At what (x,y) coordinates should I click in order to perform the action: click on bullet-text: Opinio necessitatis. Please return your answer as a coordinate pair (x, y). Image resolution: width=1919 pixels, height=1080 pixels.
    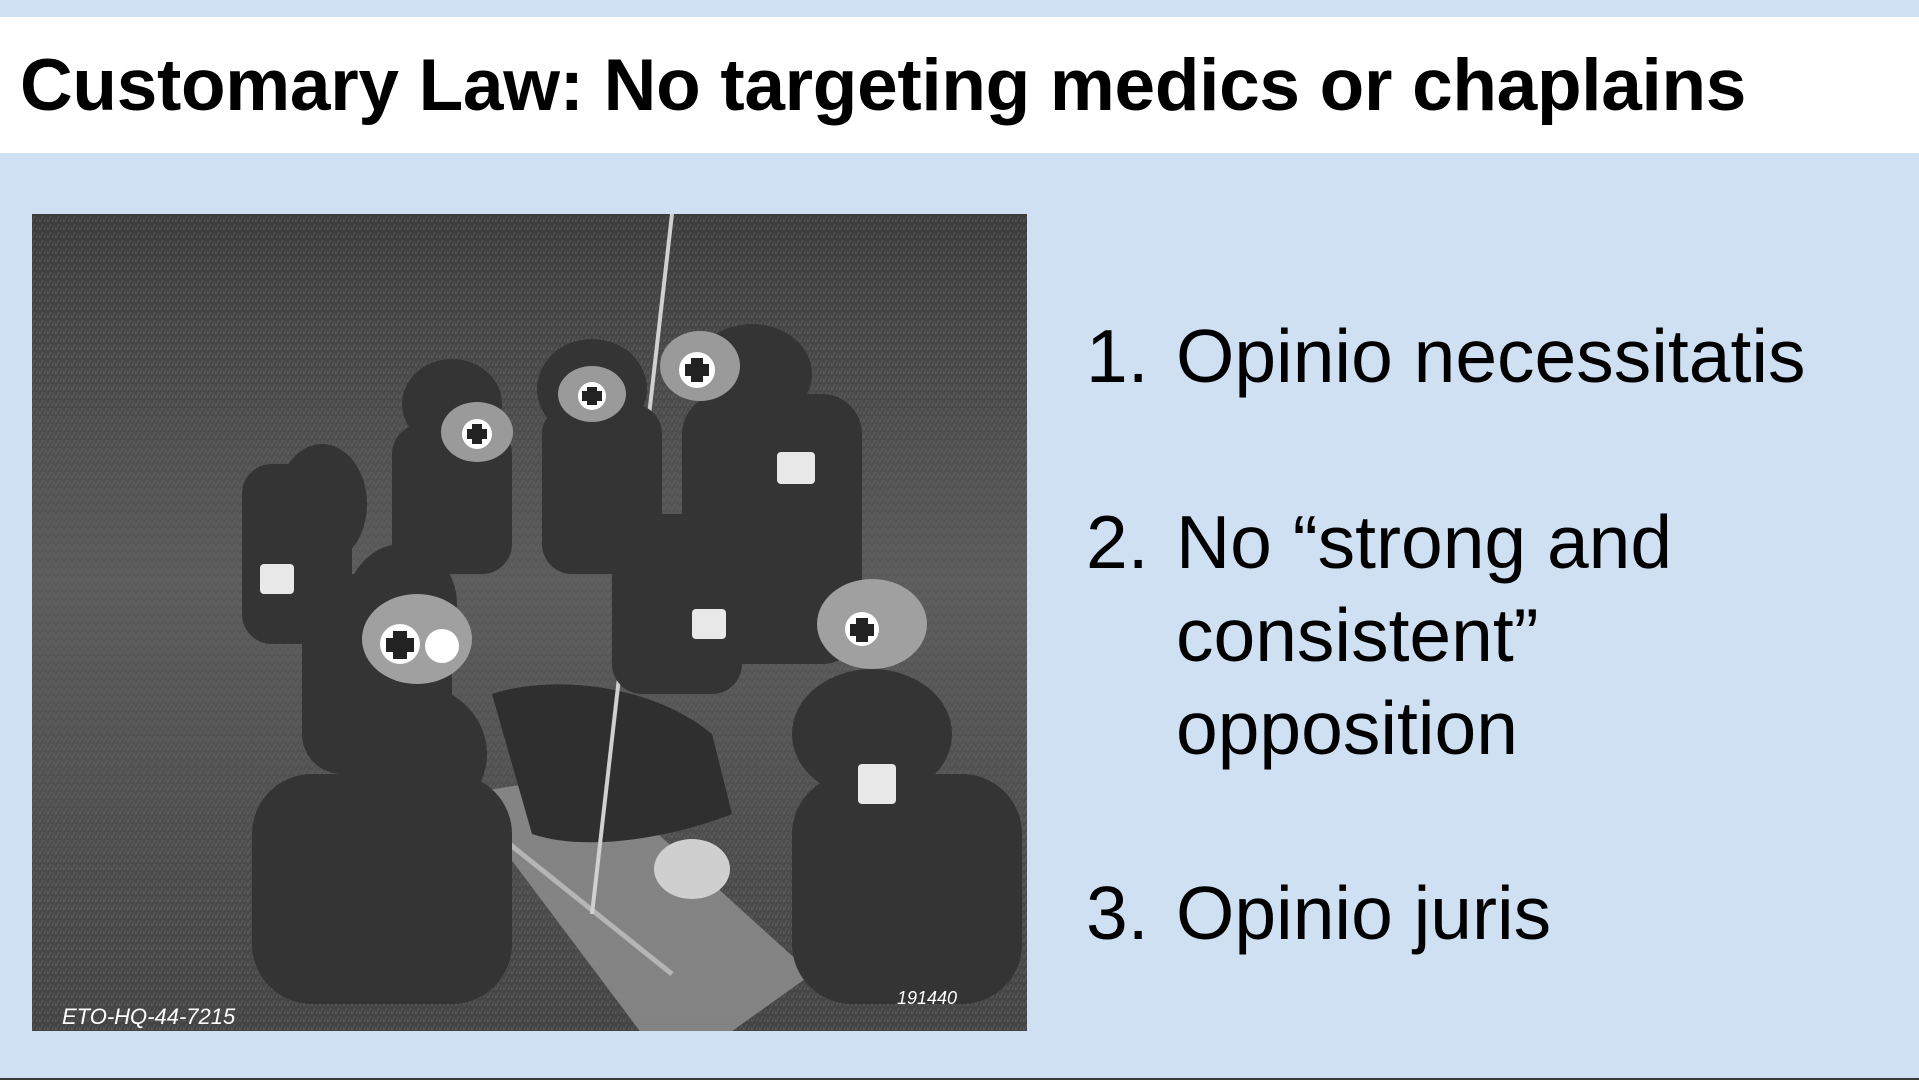
    Looking at the image, I should click on (1491, 356).